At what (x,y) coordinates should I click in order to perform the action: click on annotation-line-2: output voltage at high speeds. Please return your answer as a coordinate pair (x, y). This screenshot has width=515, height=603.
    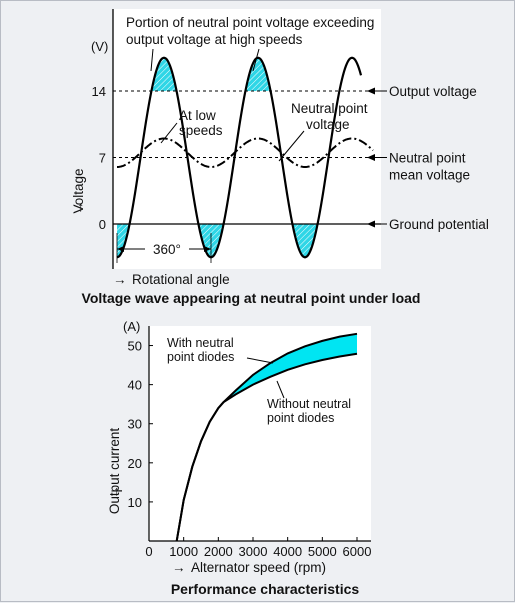
    Looking at the image, I should click on (214, 39).